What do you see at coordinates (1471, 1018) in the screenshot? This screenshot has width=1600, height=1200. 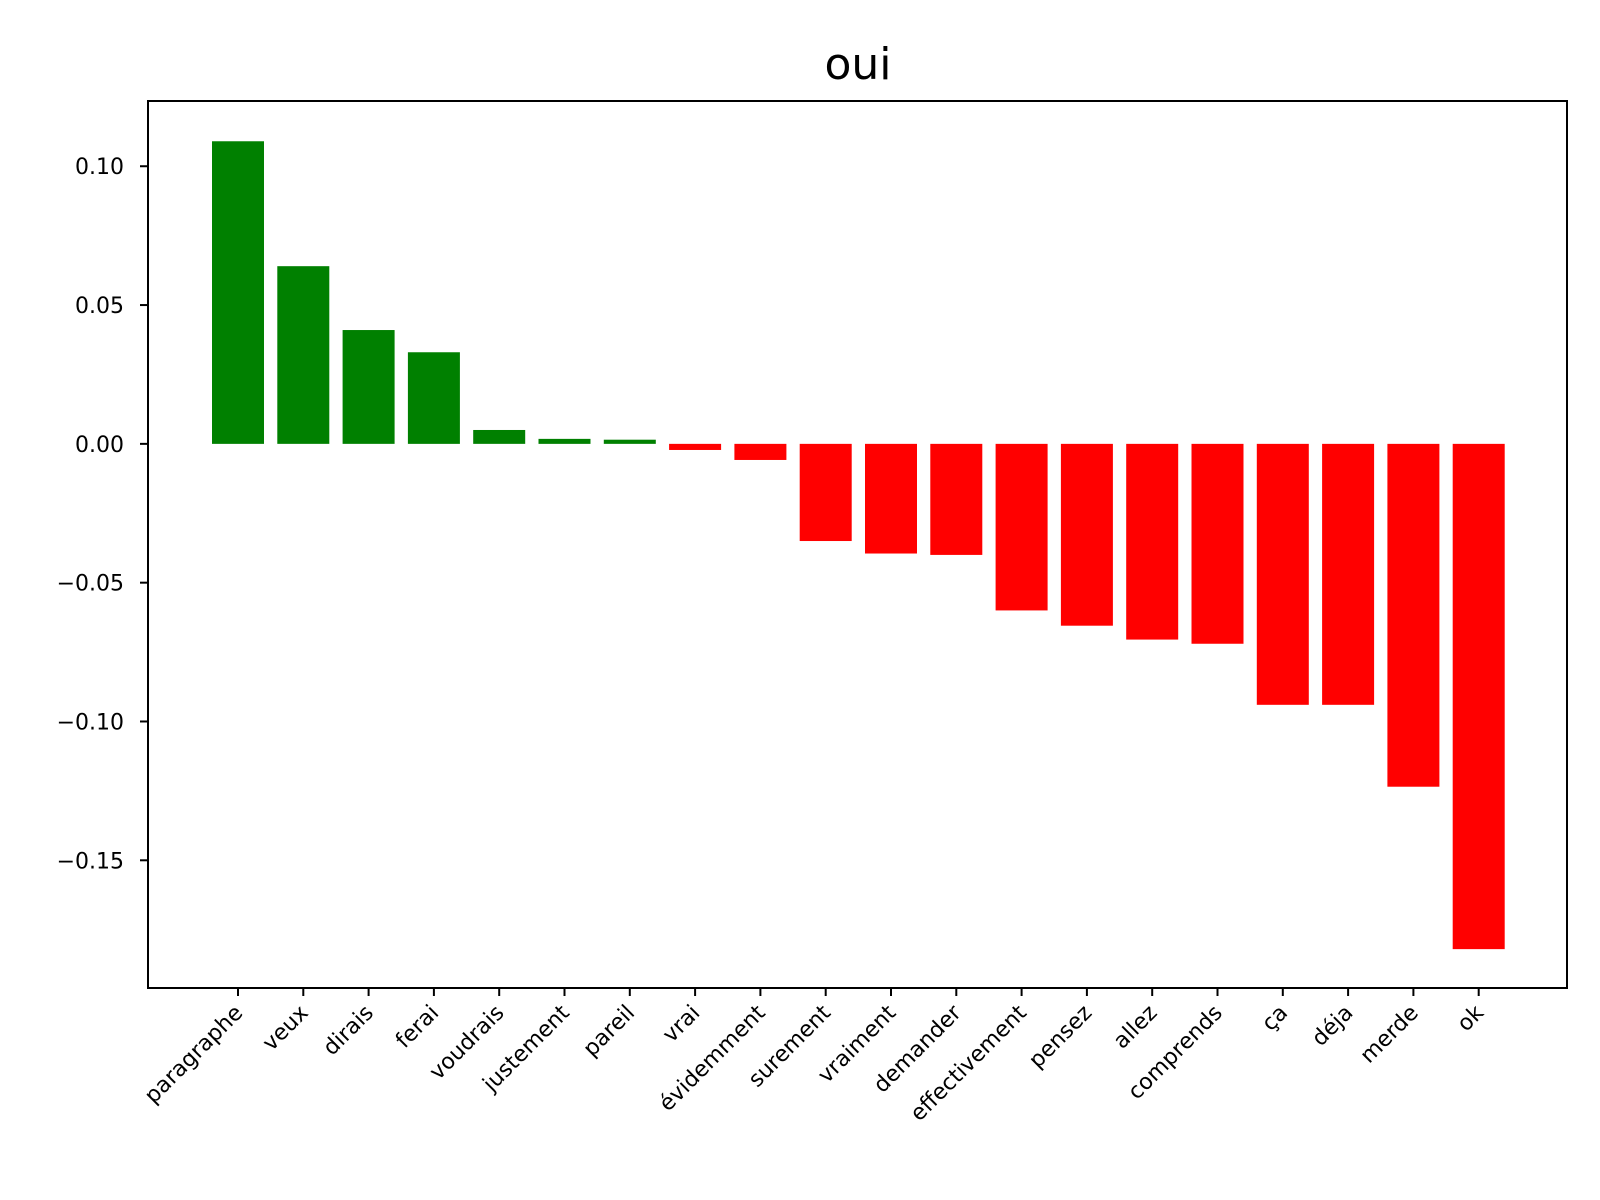 I see `x-tick-label: ok` at bounding box center [1471, 1018].